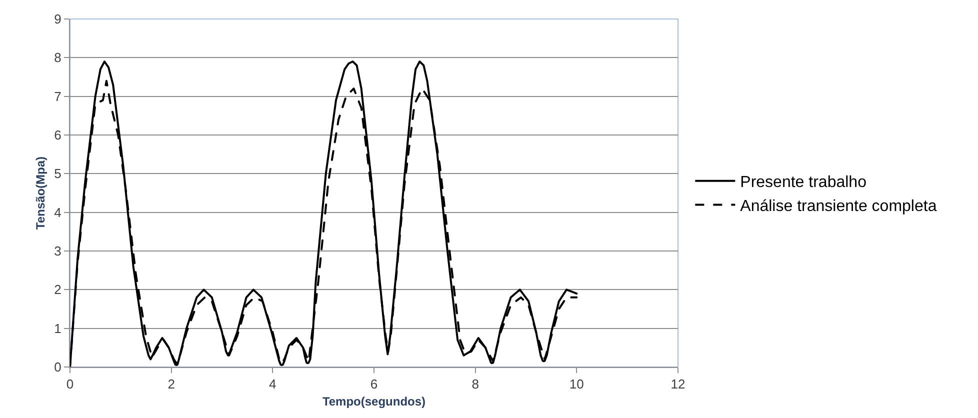 The height and width of the screenshot is (418, 978). I want to click on x-tick-label: 0, so click(70, 384).